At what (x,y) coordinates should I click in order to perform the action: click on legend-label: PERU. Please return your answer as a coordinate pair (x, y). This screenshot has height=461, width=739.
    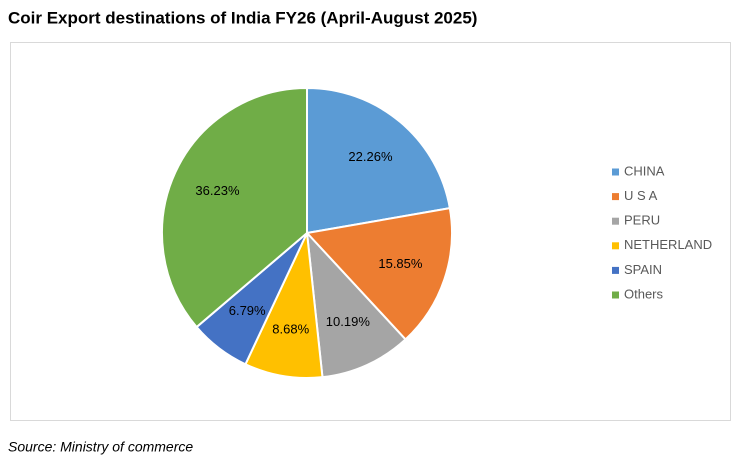
    Looking at the image, I should click on (642, 220).